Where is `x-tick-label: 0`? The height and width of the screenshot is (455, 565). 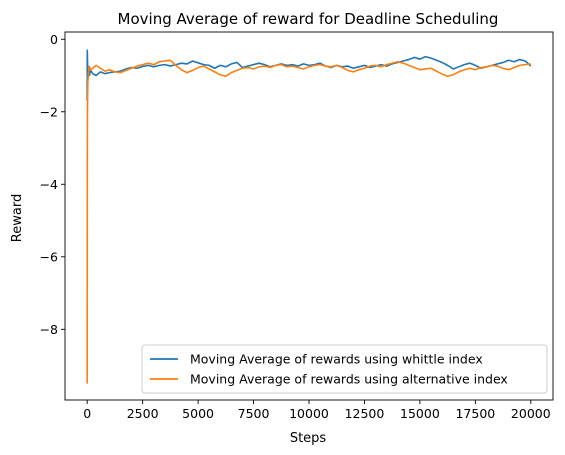
x-tick-label: 0 is located at coordinates (87, 413).